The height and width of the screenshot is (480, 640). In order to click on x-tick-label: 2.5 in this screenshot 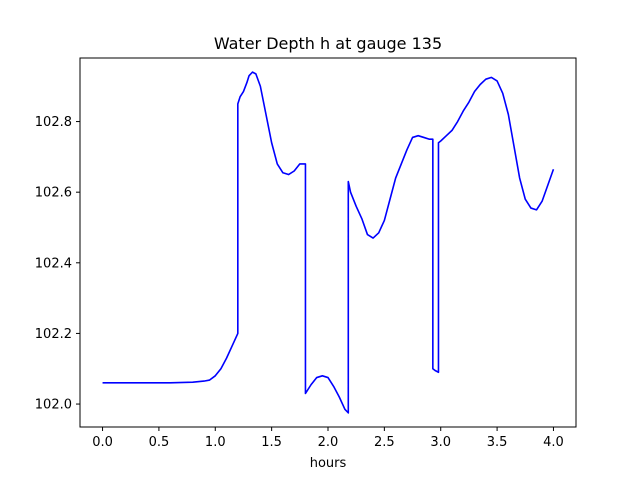, I will do `click(384, 442)`.